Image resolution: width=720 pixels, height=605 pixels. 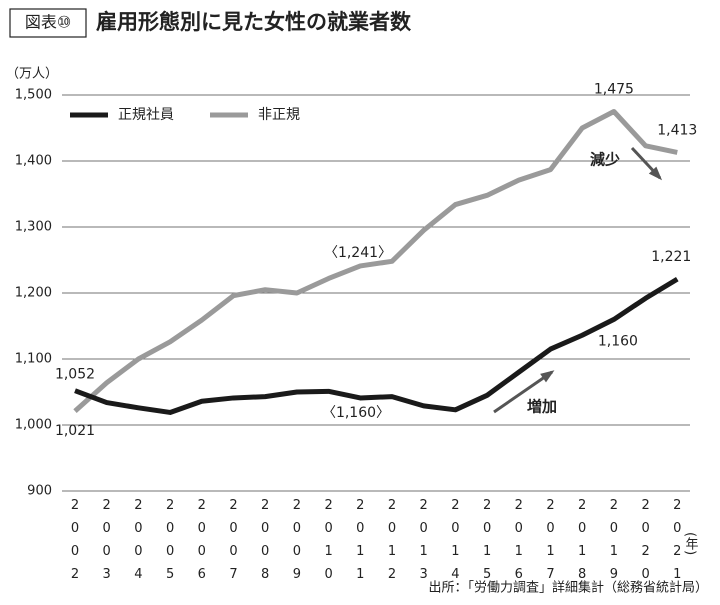 I want to click on x-tick-label: 2015, so click(x=487, y=544).